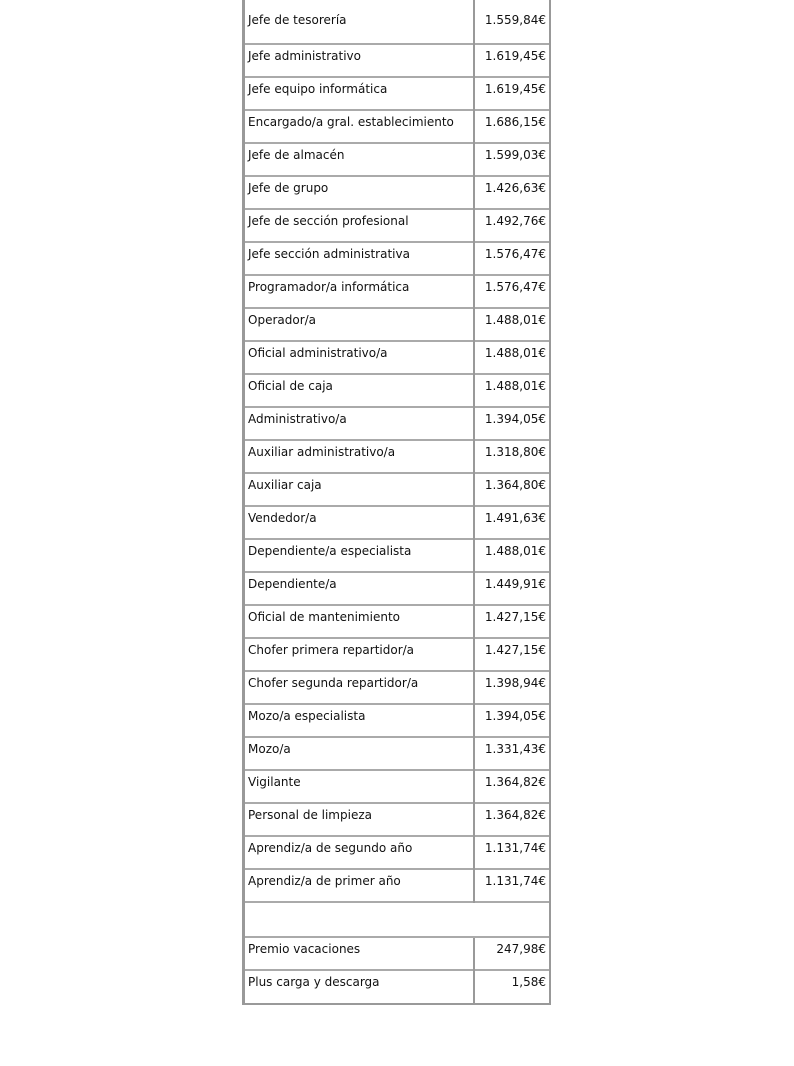  Describe the element at coordinates (511, 489) in the screenshot. I see `salary-cell: 1.364,80€` at that location.